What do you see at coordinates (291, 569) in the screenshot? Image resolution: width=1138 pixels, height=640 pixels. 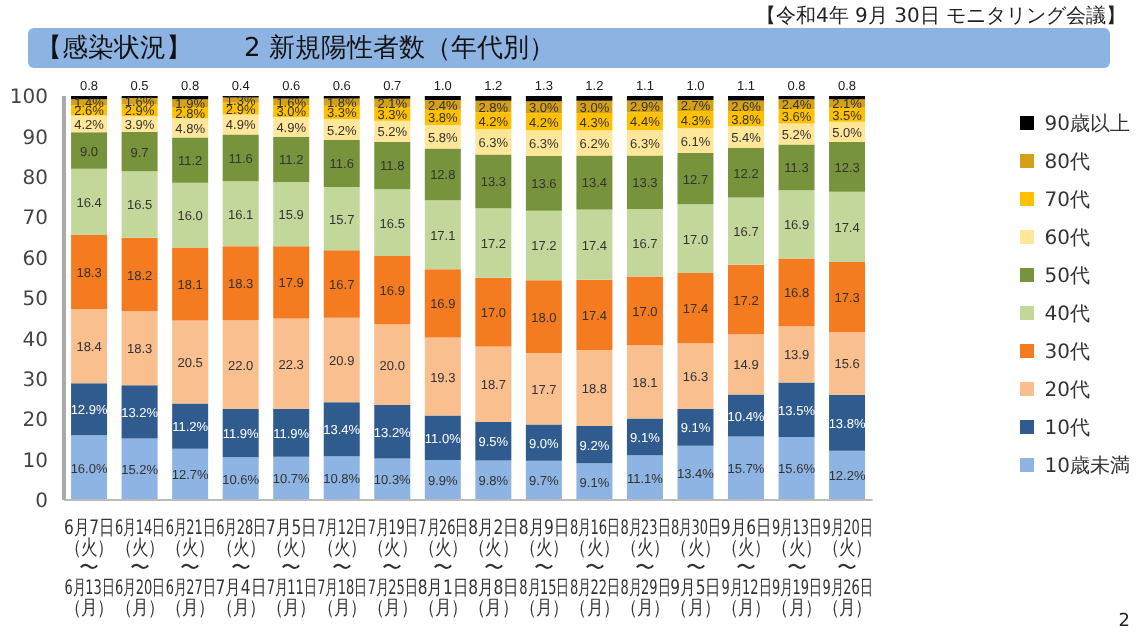 I see `x-tick-label: 7月5日（火）〜7月11日（月）` at bounding box center [291, 569].